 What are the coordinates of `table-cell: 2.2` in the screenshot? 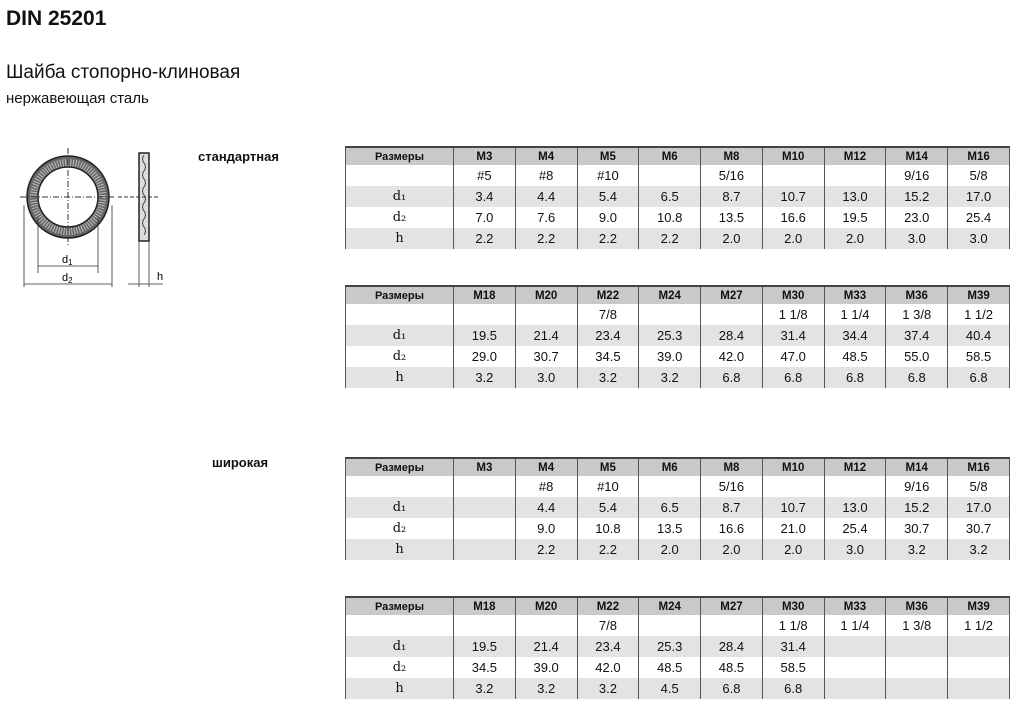 It's located at (546, 238).